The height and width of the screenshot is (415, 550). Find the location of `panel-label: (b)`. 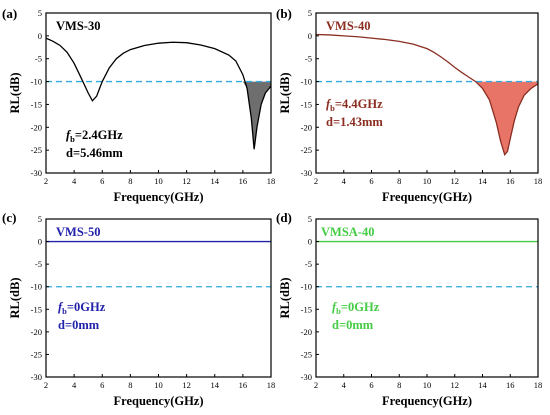

panel-label: (b) is located at coordinates (284, 13).